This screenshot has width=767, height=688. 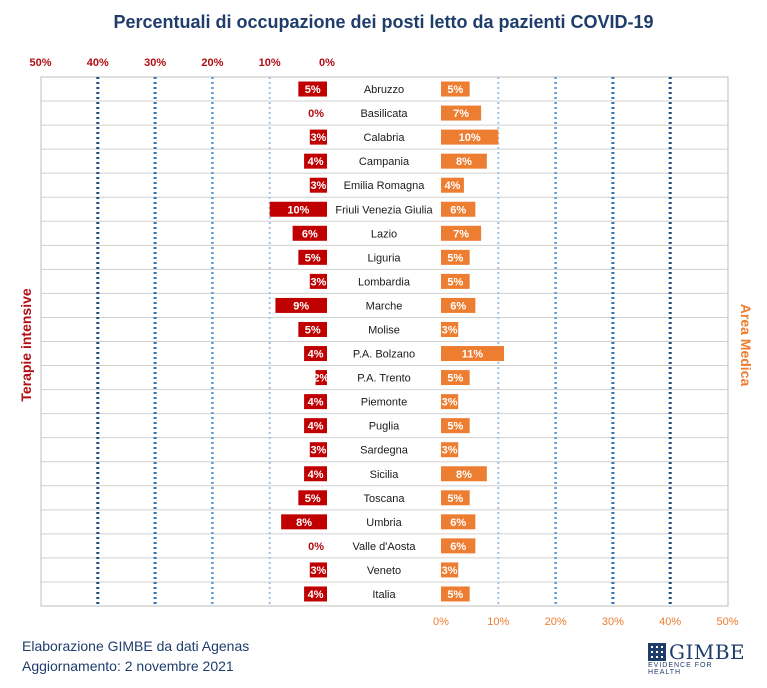 What do you see at coordinates (384, 523) in the screenshot?
I see `category-label: Umbria` at bounding box center [384, 523].